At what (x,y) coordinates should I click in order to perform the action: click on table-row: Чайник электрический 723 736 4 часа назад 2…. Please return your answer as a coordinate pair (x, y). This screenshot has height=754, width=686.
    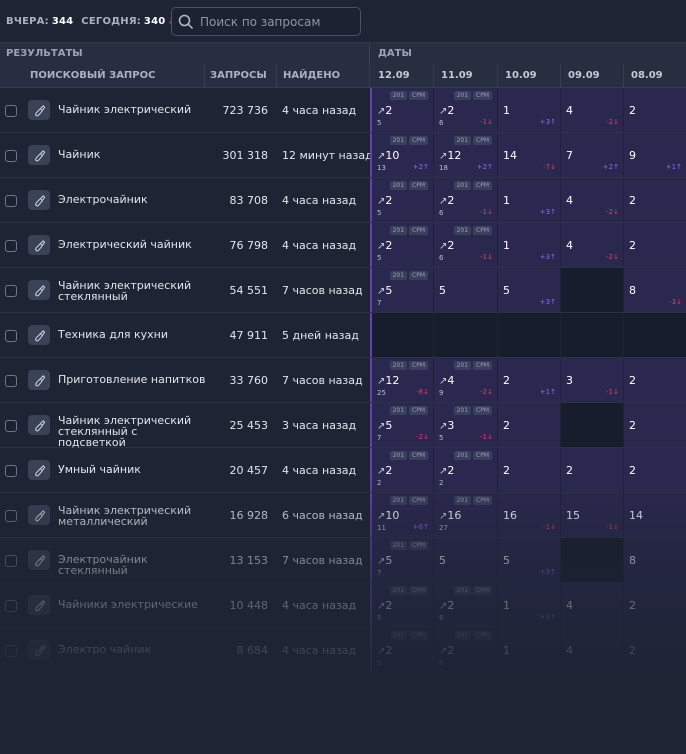
    Looking at the image, I should click on (343, 110).